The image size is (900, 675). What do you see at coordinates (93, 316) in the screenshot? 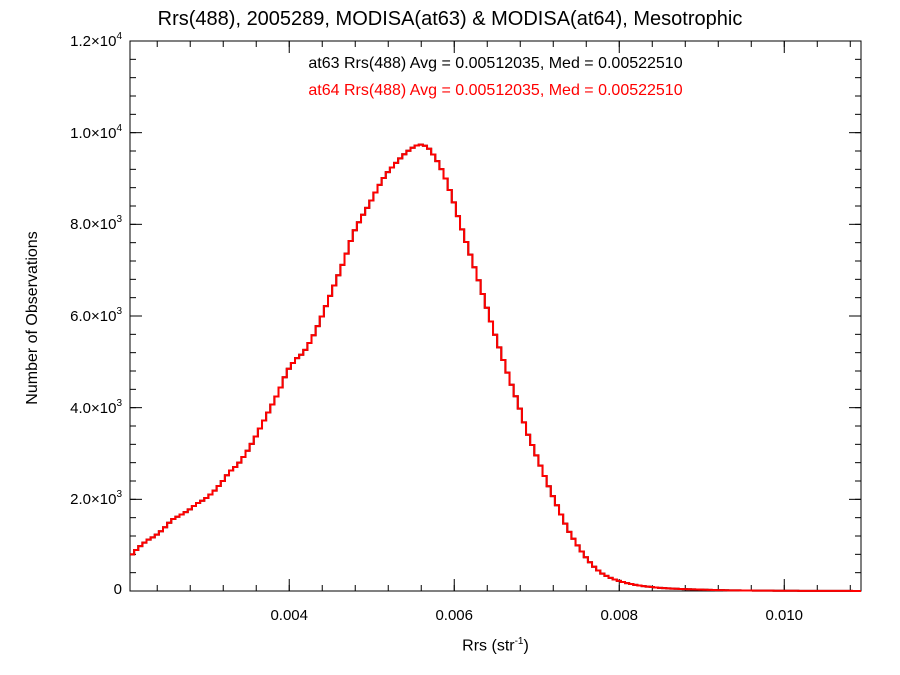
I see `y-tick-mantissa: 6.0×10` at bounding box center [93, 316].